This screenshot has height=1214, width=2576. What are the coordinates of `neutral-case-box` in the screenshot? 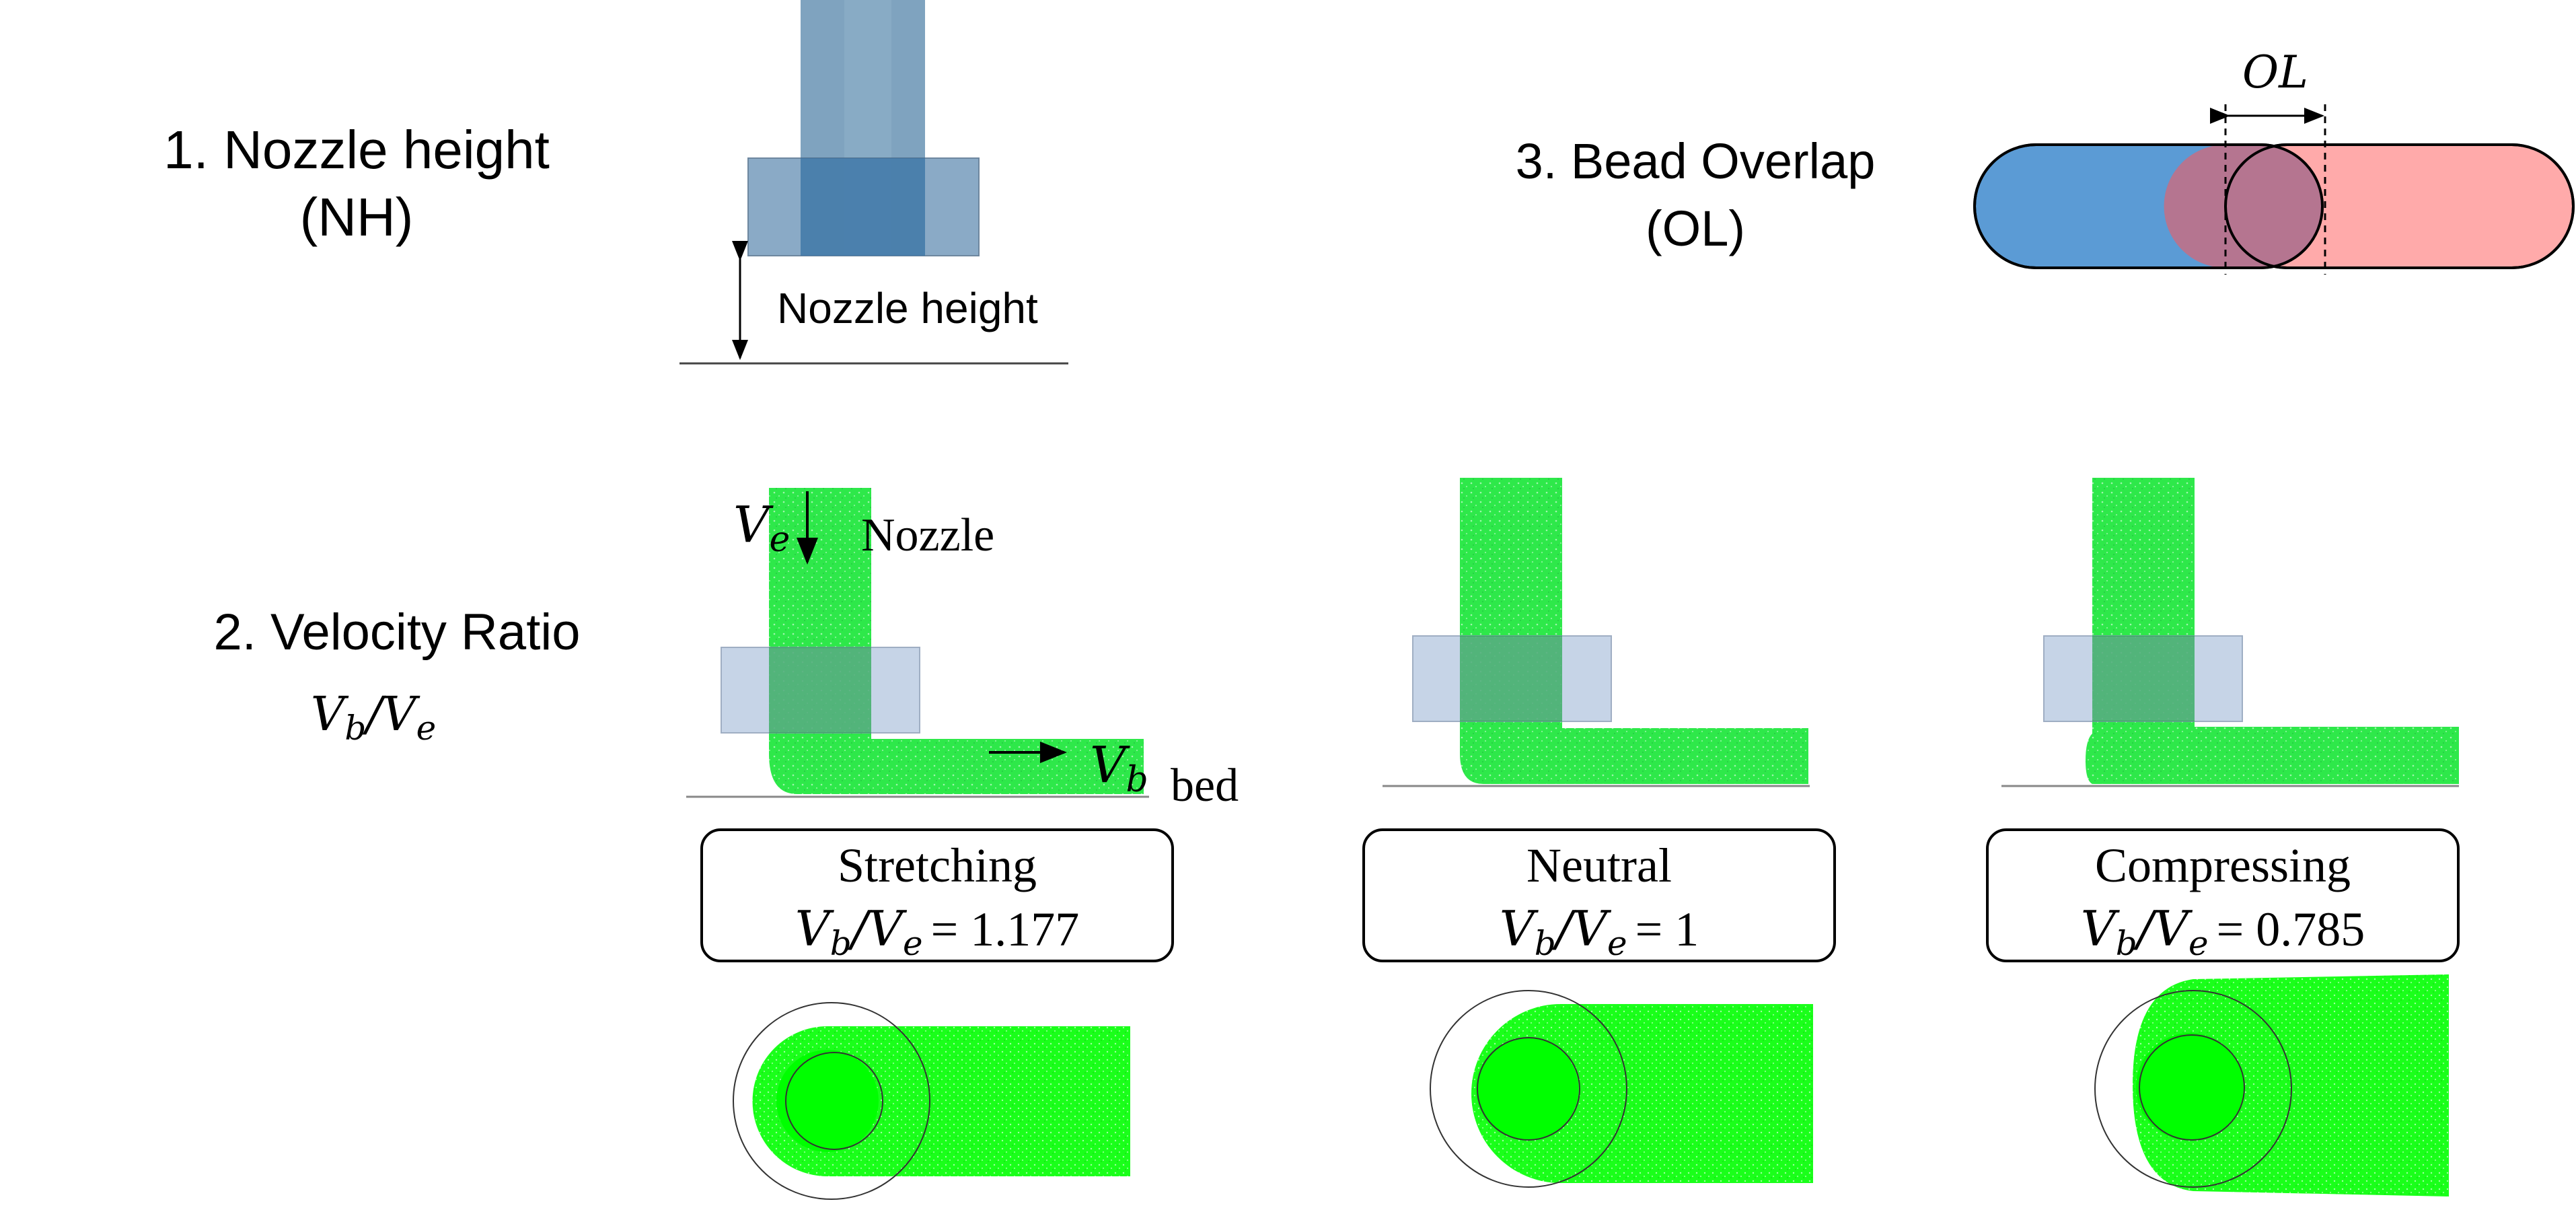 It's located at (1599, 895).